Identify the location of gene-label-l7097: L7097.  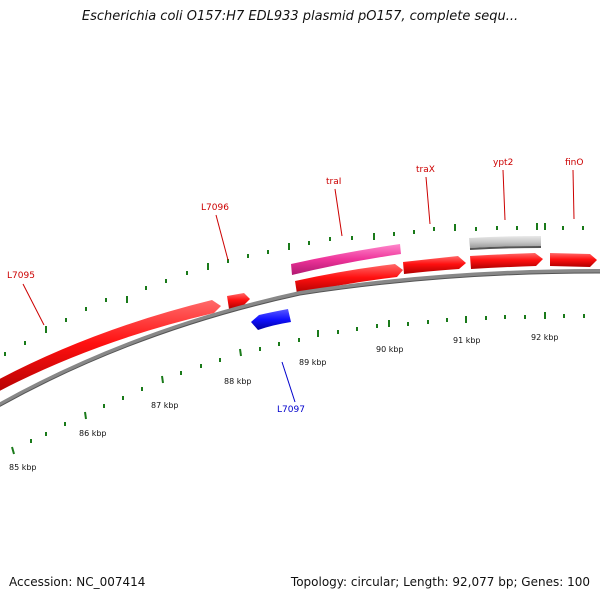
(291, 410).